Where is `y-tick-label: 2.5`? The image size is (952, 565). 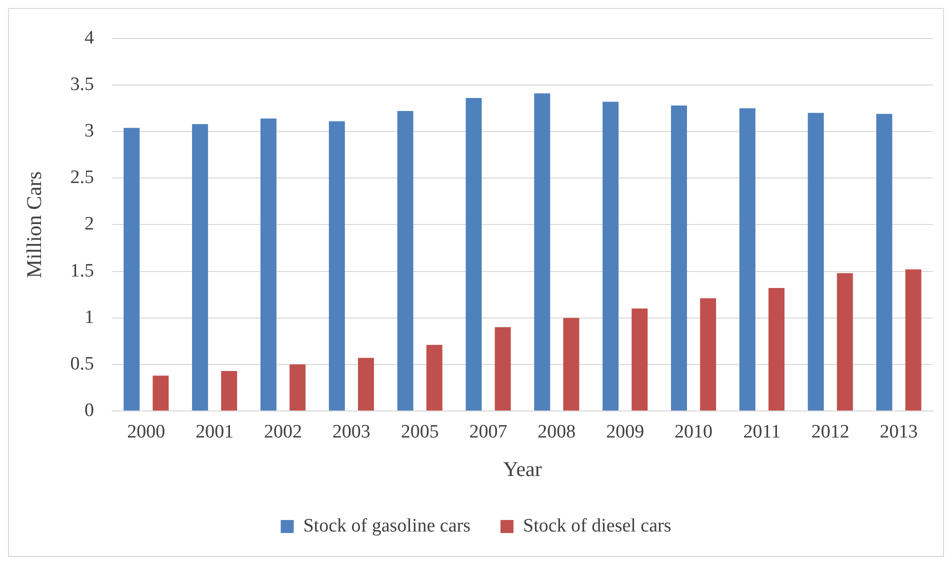
y-tick-label: 2.5 is located at coordinates (82, 177).